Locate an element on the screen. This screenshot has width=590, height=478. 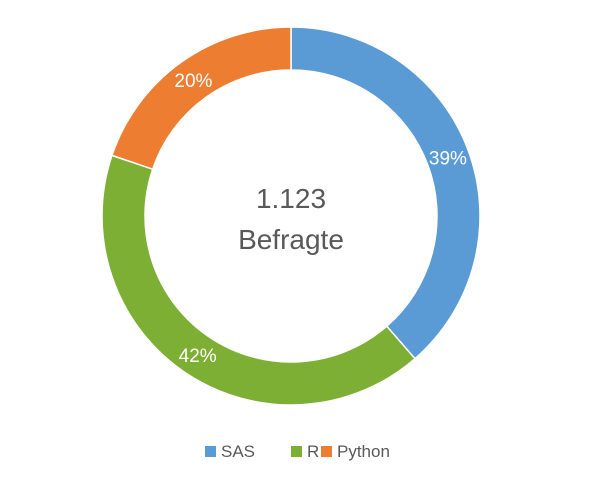
center-respondents-label: Befragte is located at coordinates (291, 239).